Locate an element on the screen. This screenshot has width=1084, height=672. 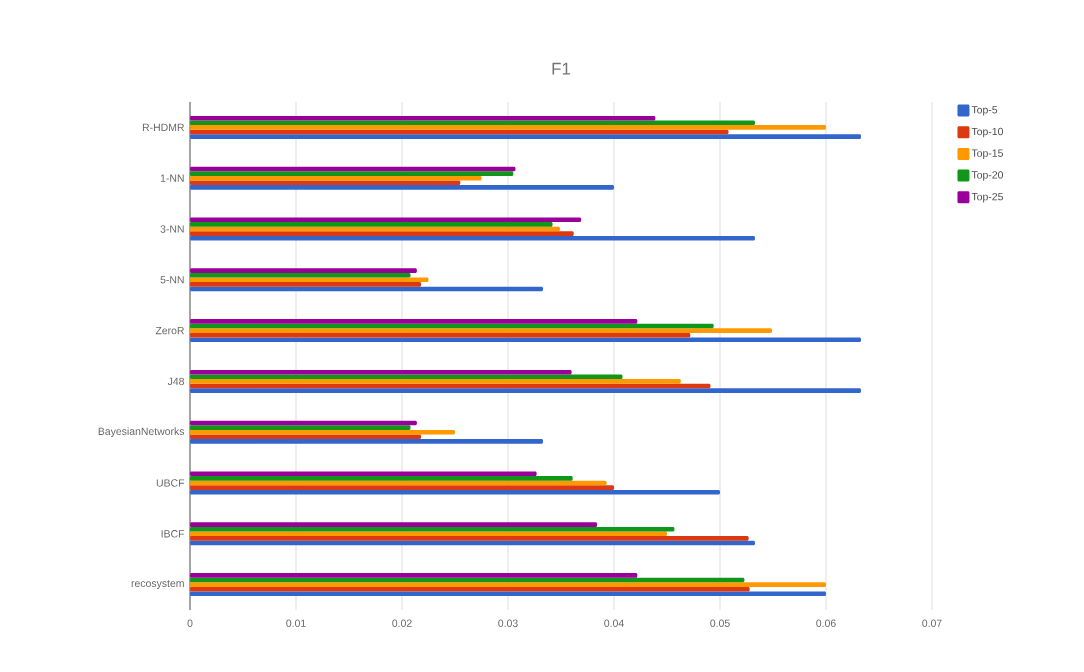
legend-label: Top-10 is located at coordinates (987, 132).